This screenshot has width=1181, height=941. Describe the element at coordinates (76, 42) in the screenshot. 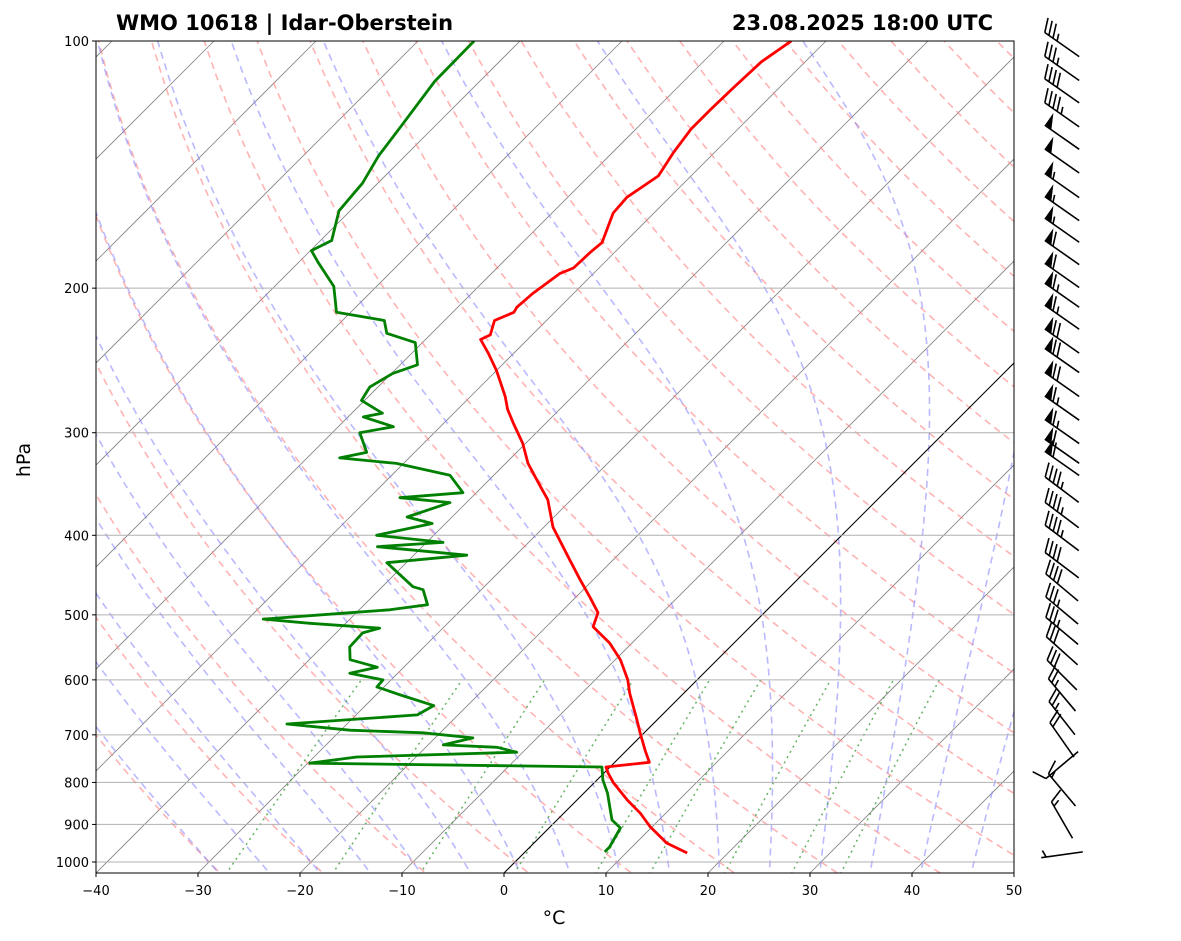

I see `y-tick-label: 100` at that location.